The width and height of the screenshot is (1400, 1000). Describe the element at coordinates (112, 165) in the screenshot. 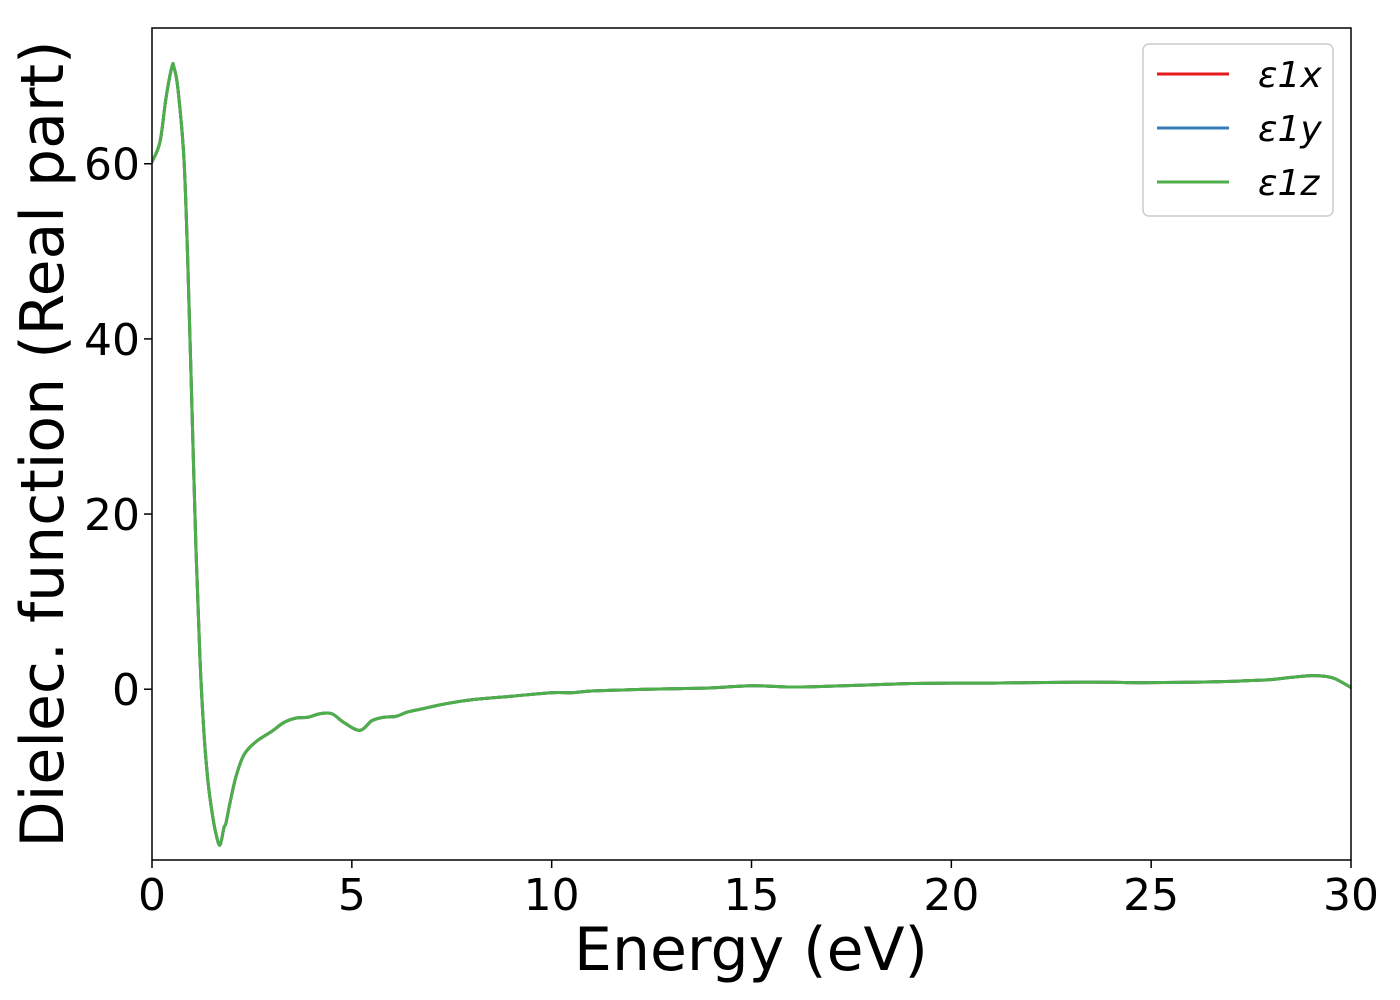

I see `y-tick-label-60: 60` at that location.